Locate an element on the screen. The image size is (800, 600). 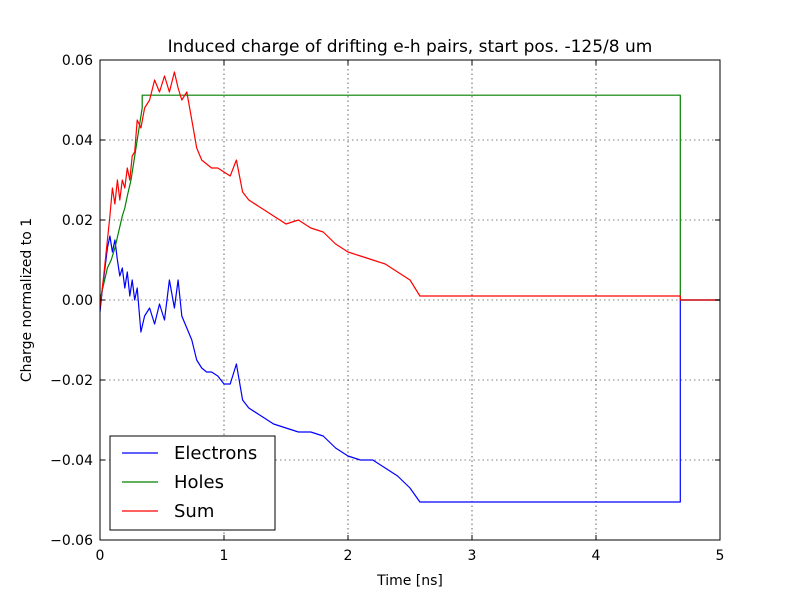
x-tick-label: 4 is located at coordinates (596, 556).